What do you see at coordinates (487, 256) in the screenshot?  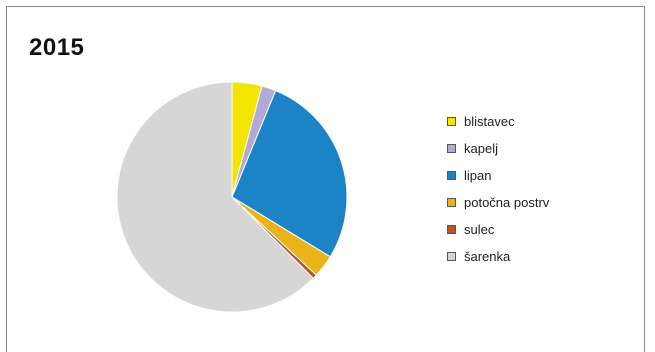 I see `legend-label: šarenka` at bounding box center [487, 256].